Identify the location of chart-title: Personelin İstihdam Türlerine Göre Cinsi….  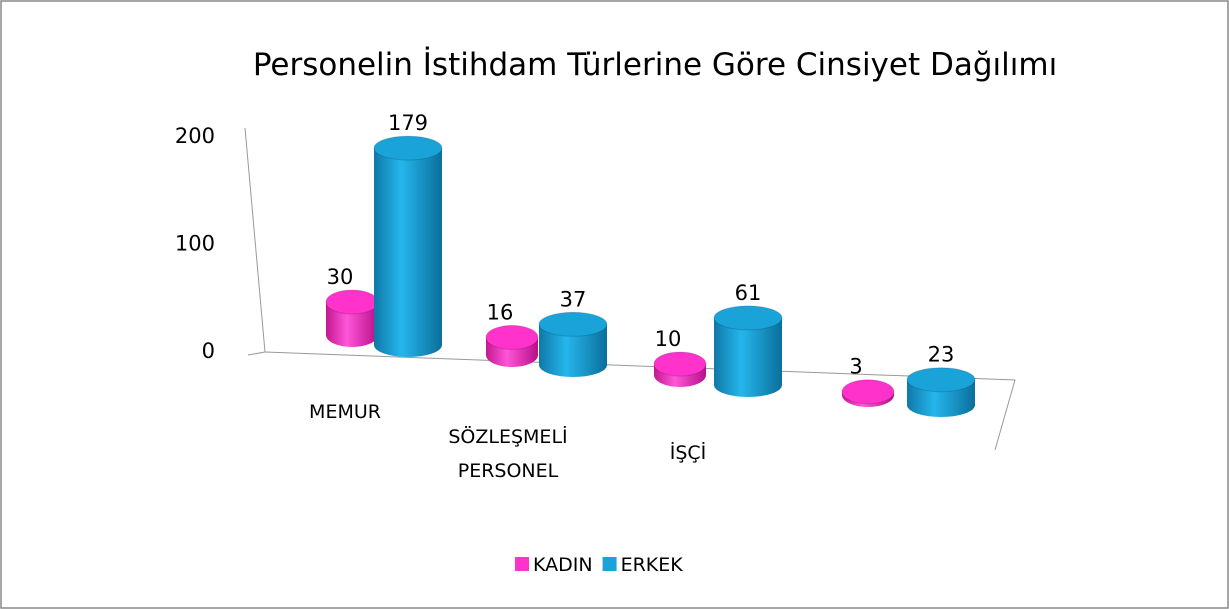
(655, 65).